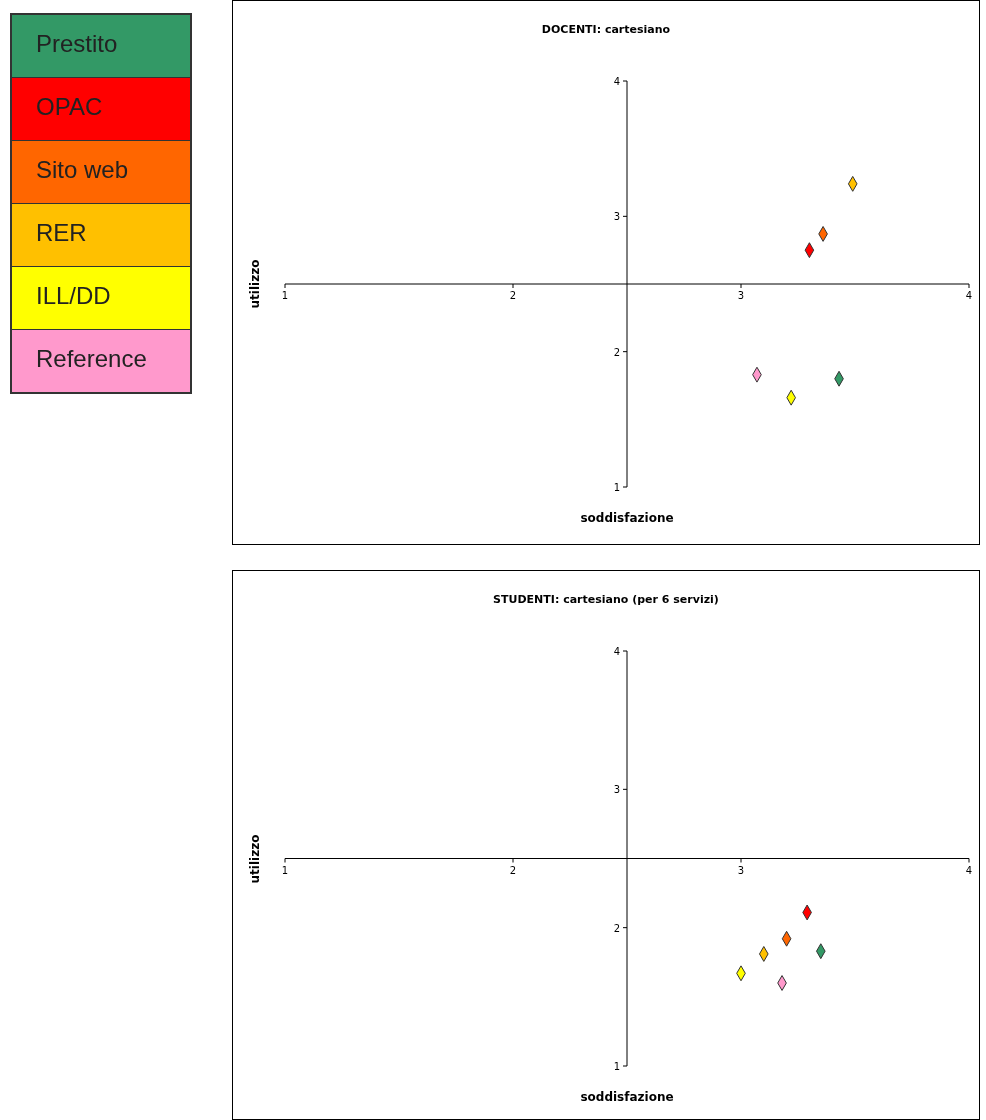 This screenshot has width=986, height=1120. I want to click on chart-title: STUDENTI: cartesiano (per 6 servizi), so click(606, 599).